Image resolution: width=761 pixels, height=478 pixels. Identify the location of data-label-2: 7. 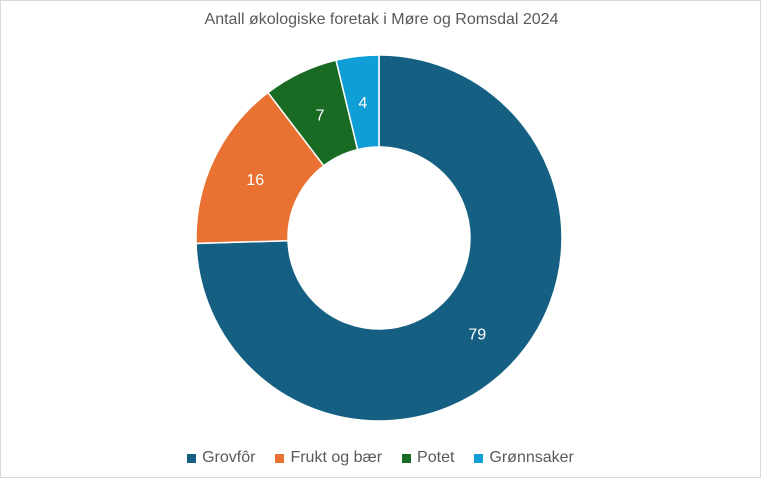
(320, 115).